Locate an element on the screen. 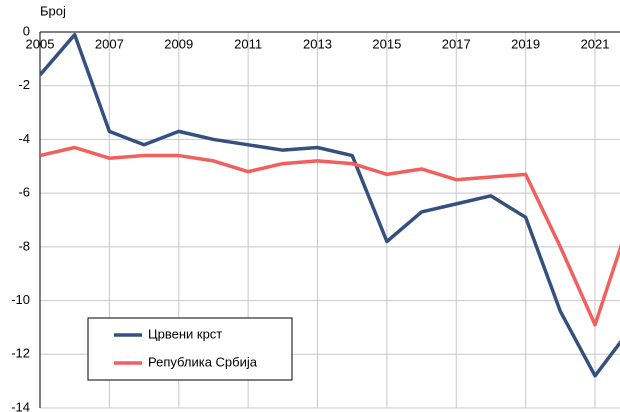 The width and height of the screenshot is (620, 412). y-tick-label: -8 is located at coordinates (24, 245).